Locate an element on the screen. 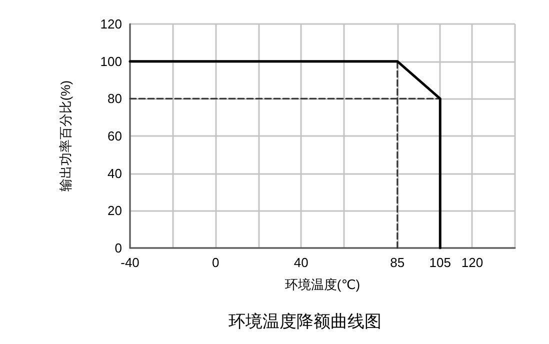 The image size is (549, 344). x-tick-label: 0 is located at coordinates (216, 262).